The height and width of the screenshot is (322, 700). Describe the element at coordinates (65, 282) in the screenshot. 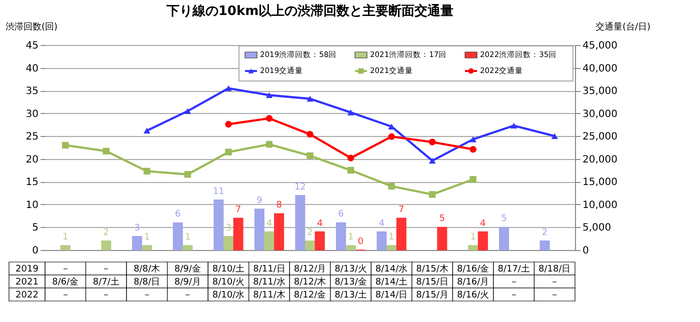

I see `text: 8/6/金` at that location.